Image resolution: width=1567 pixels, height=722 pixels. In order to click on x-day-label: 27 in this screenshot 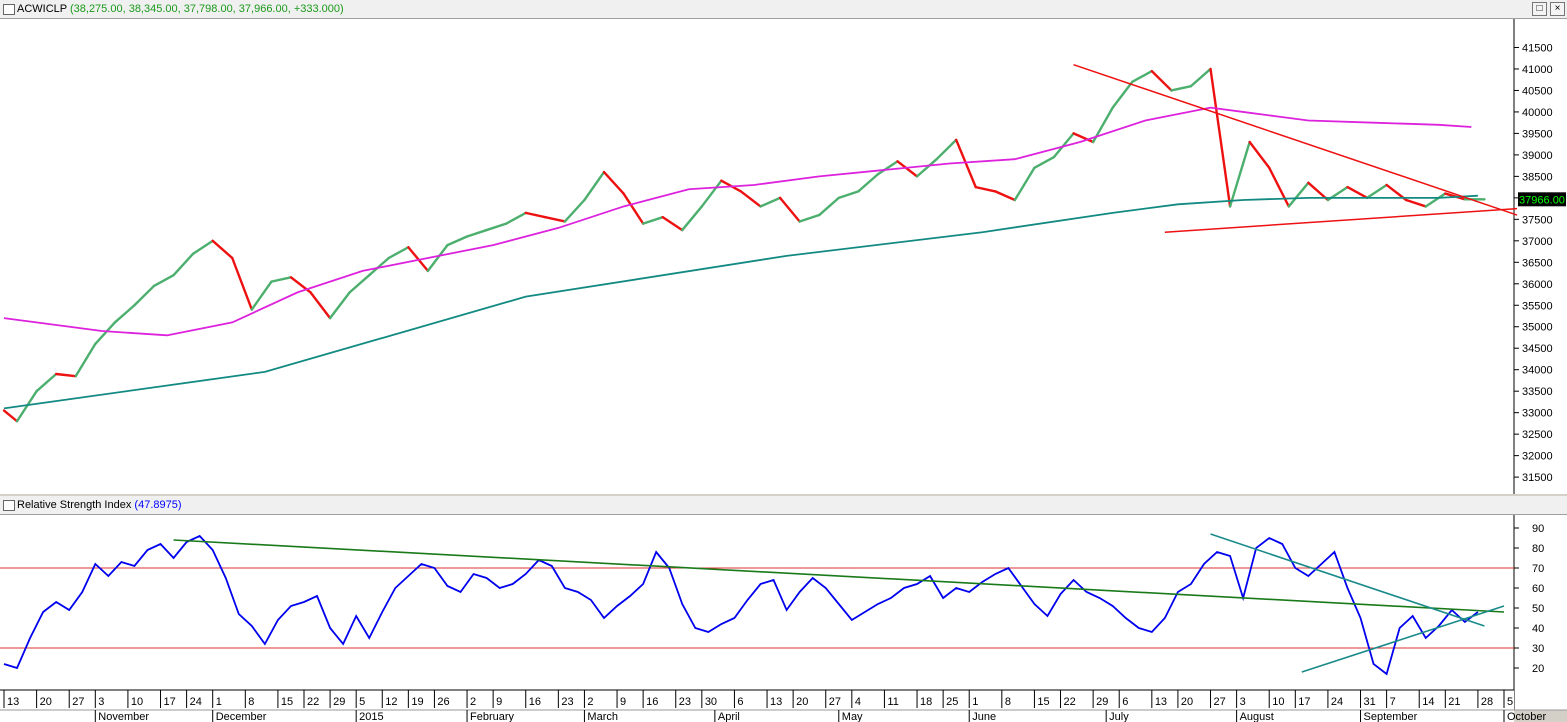, I will do `click(1220, 702)`.